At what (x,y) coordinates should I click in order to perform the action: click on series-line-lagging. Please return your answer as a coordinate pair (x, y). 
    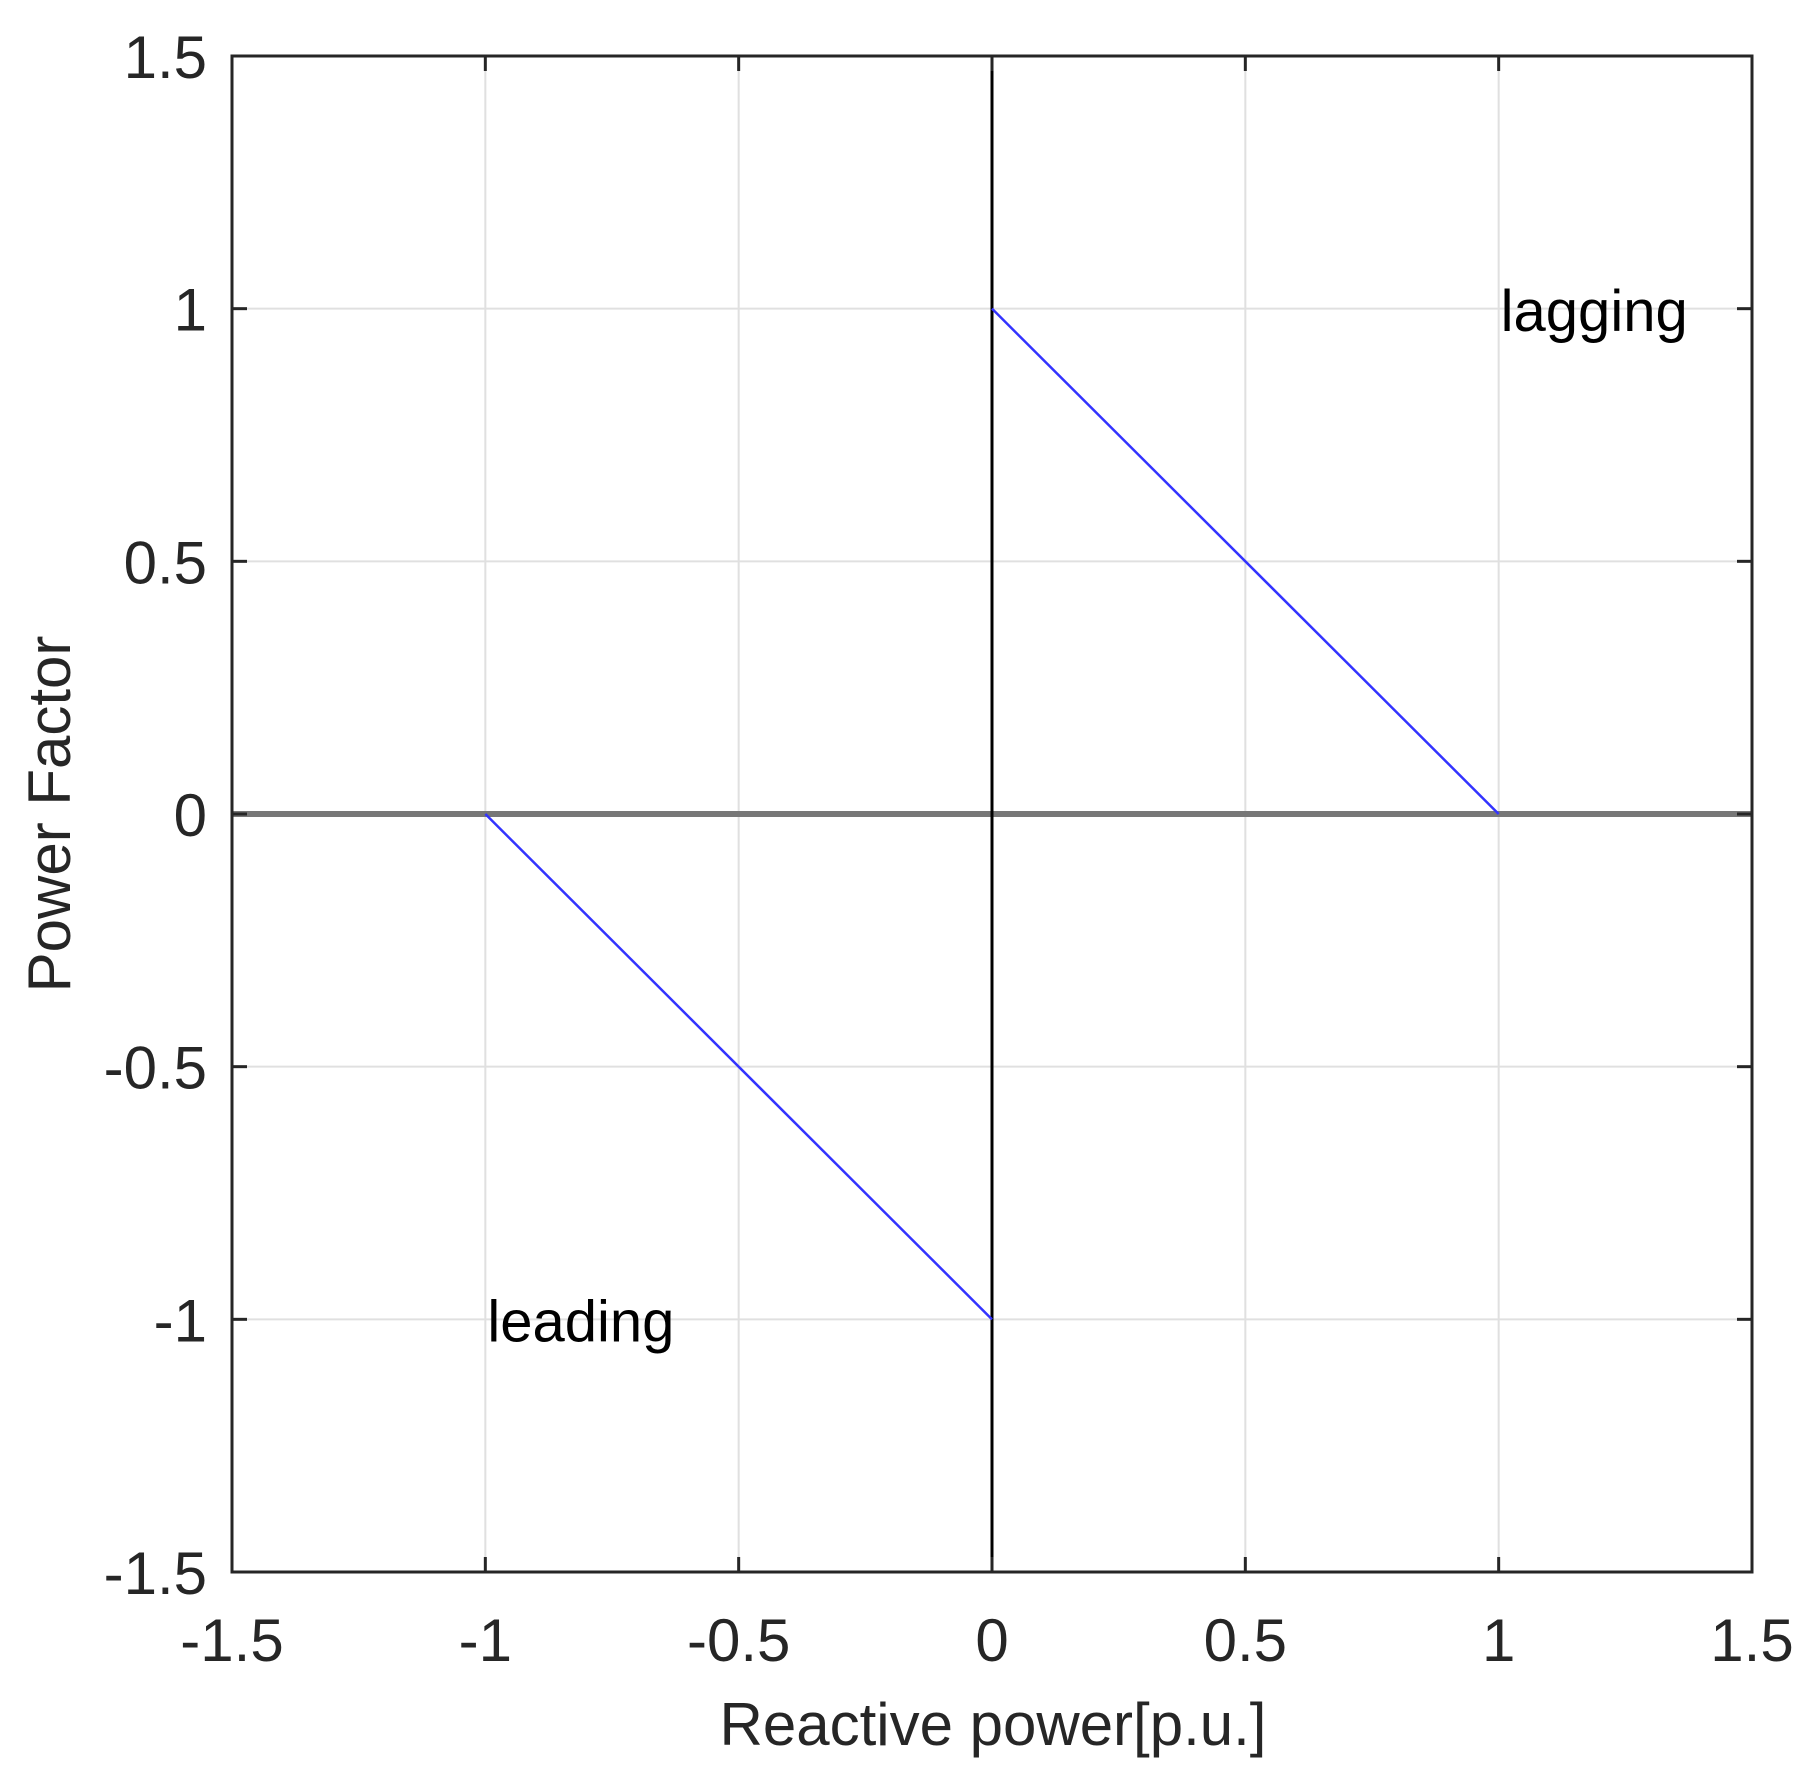
    Looking at the image, I should click on (1245, 561).